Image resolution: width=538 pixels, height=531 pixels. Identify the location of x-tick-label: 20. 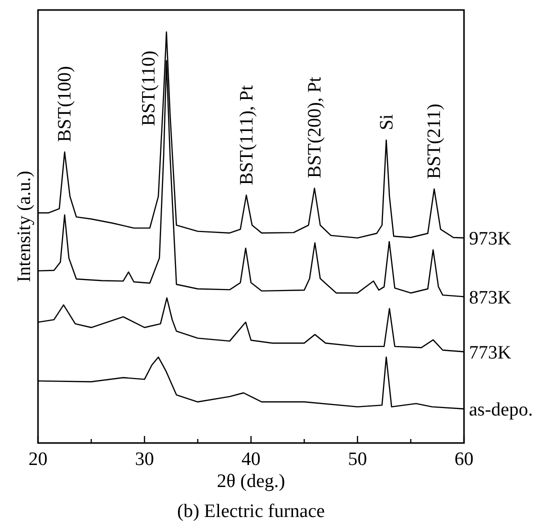
(38, 459).